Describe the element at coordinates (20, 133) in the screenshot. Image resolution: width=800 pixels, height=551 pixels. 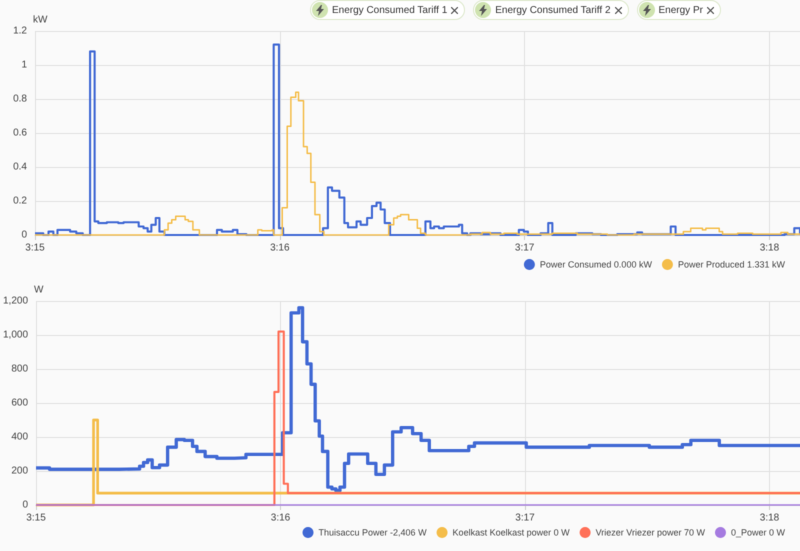
I see `y-tick-label: 0.6` at that location.